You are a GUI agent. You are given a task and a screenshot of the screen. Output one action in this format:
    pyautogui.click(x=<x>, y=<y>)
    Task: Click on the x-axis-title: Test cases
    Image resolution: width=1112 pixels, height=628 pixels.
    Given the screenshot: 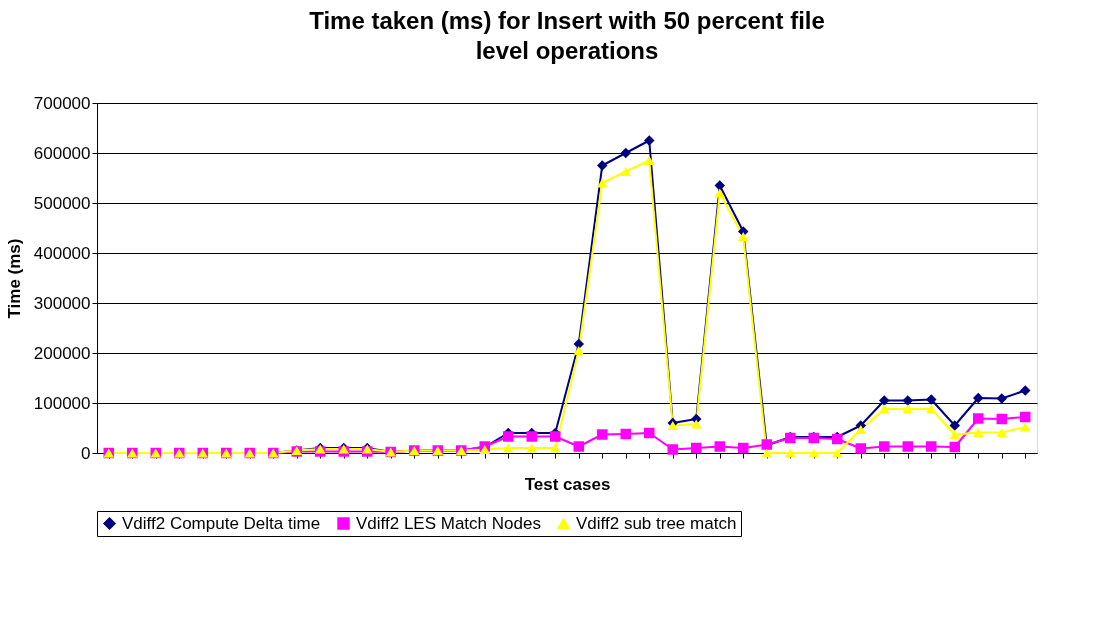 What is the action you would take?
    pyautogui.click(x=567, y=484)
    